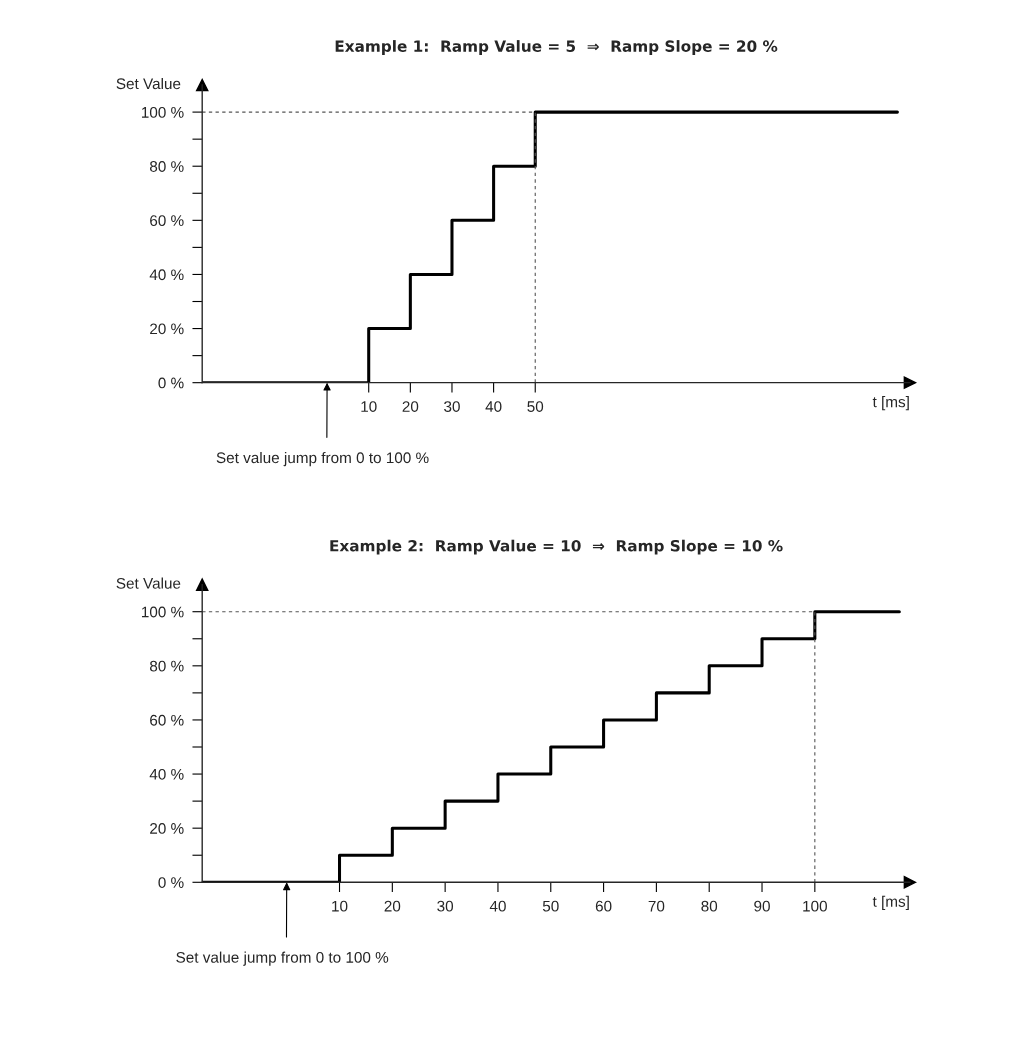  What do you see at coordinates (556, 47) in the screenshot?
I see `chart-title: Example 1: Ramp Value = 5 ⇒ Ramp Slope = 20 %` at bounding box center [556, 47].